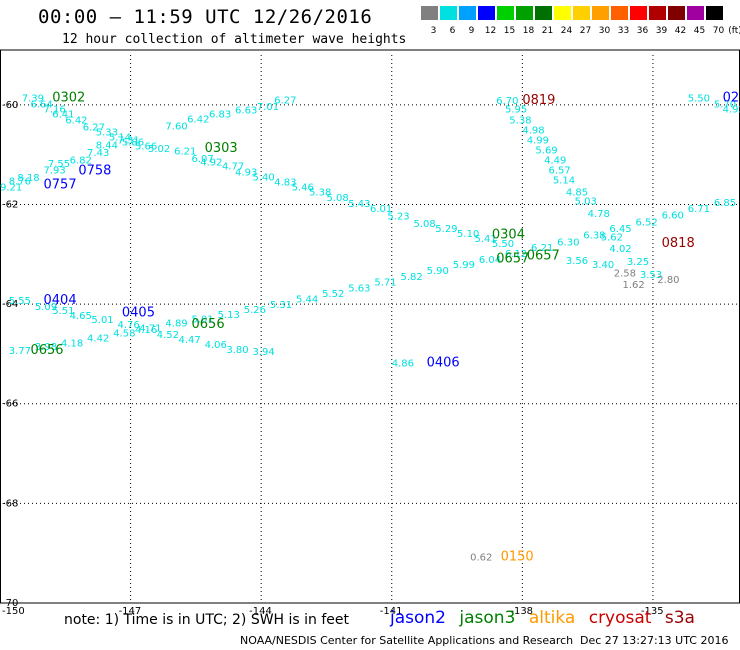 Image resolution: width=740 pixels, height=650 pixels. I want to click on pass-time-label: 0302, so click(68, 97).